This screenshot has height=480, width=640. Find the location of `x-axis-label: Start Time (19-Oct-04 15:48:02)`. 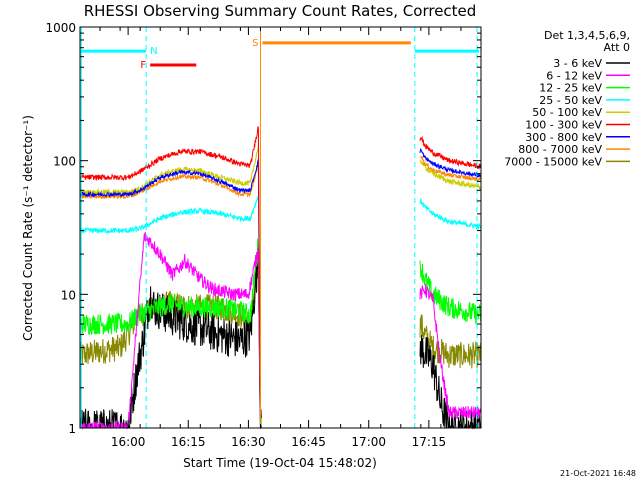

x-axis-label: Start Time (19-Oct-04 15:48:02) is located at coordinates (280, 463).